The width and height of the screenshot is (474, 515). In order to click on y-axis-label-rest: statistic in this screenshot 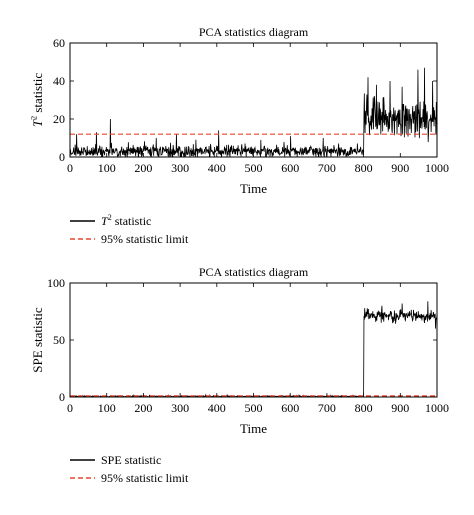, I will do `click(37, 94)`.